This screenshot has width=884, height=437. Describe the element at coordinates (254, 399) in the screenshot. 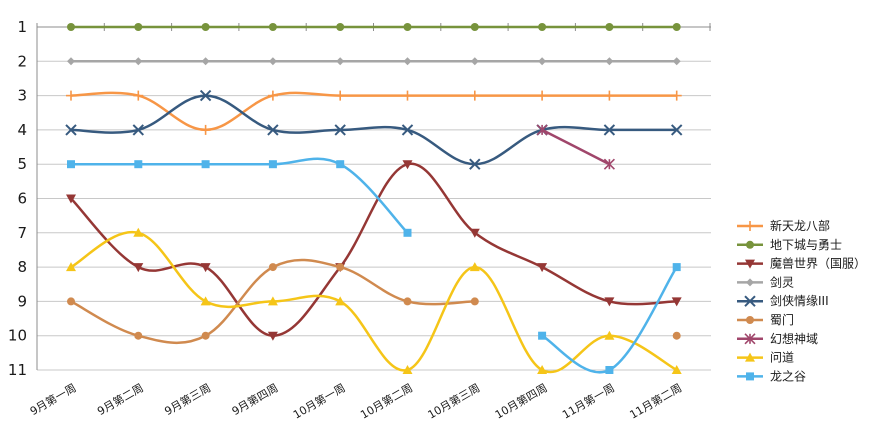

I see `x-tick-label: 9月第四周` at that location.